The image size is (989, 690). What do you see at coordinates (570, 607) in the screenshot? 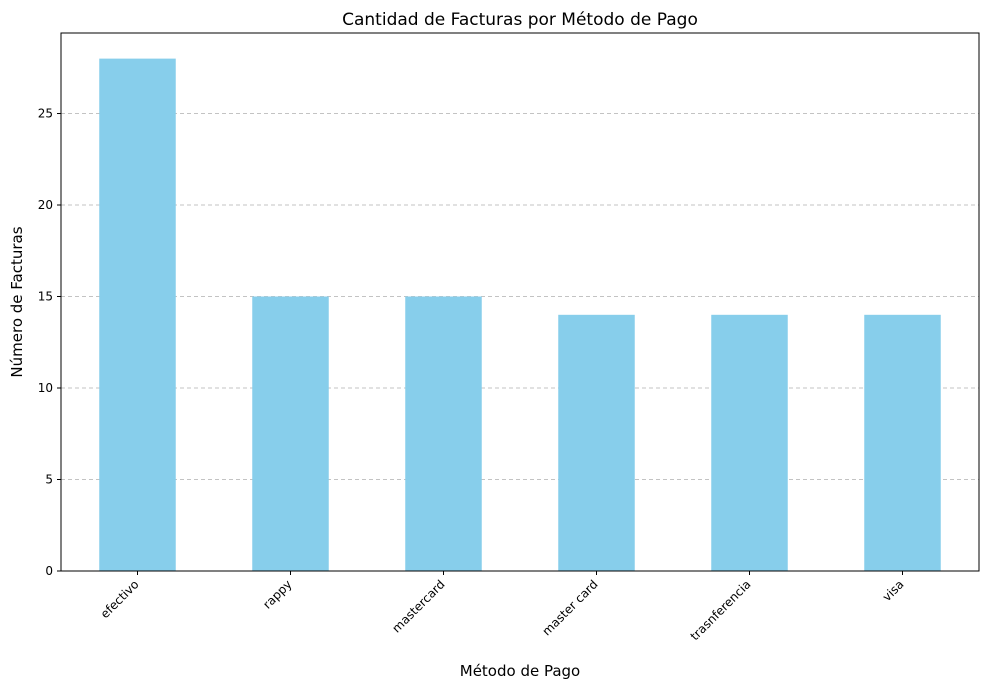
I see `x-tick-label: master card` at bounding box center [570, 607].